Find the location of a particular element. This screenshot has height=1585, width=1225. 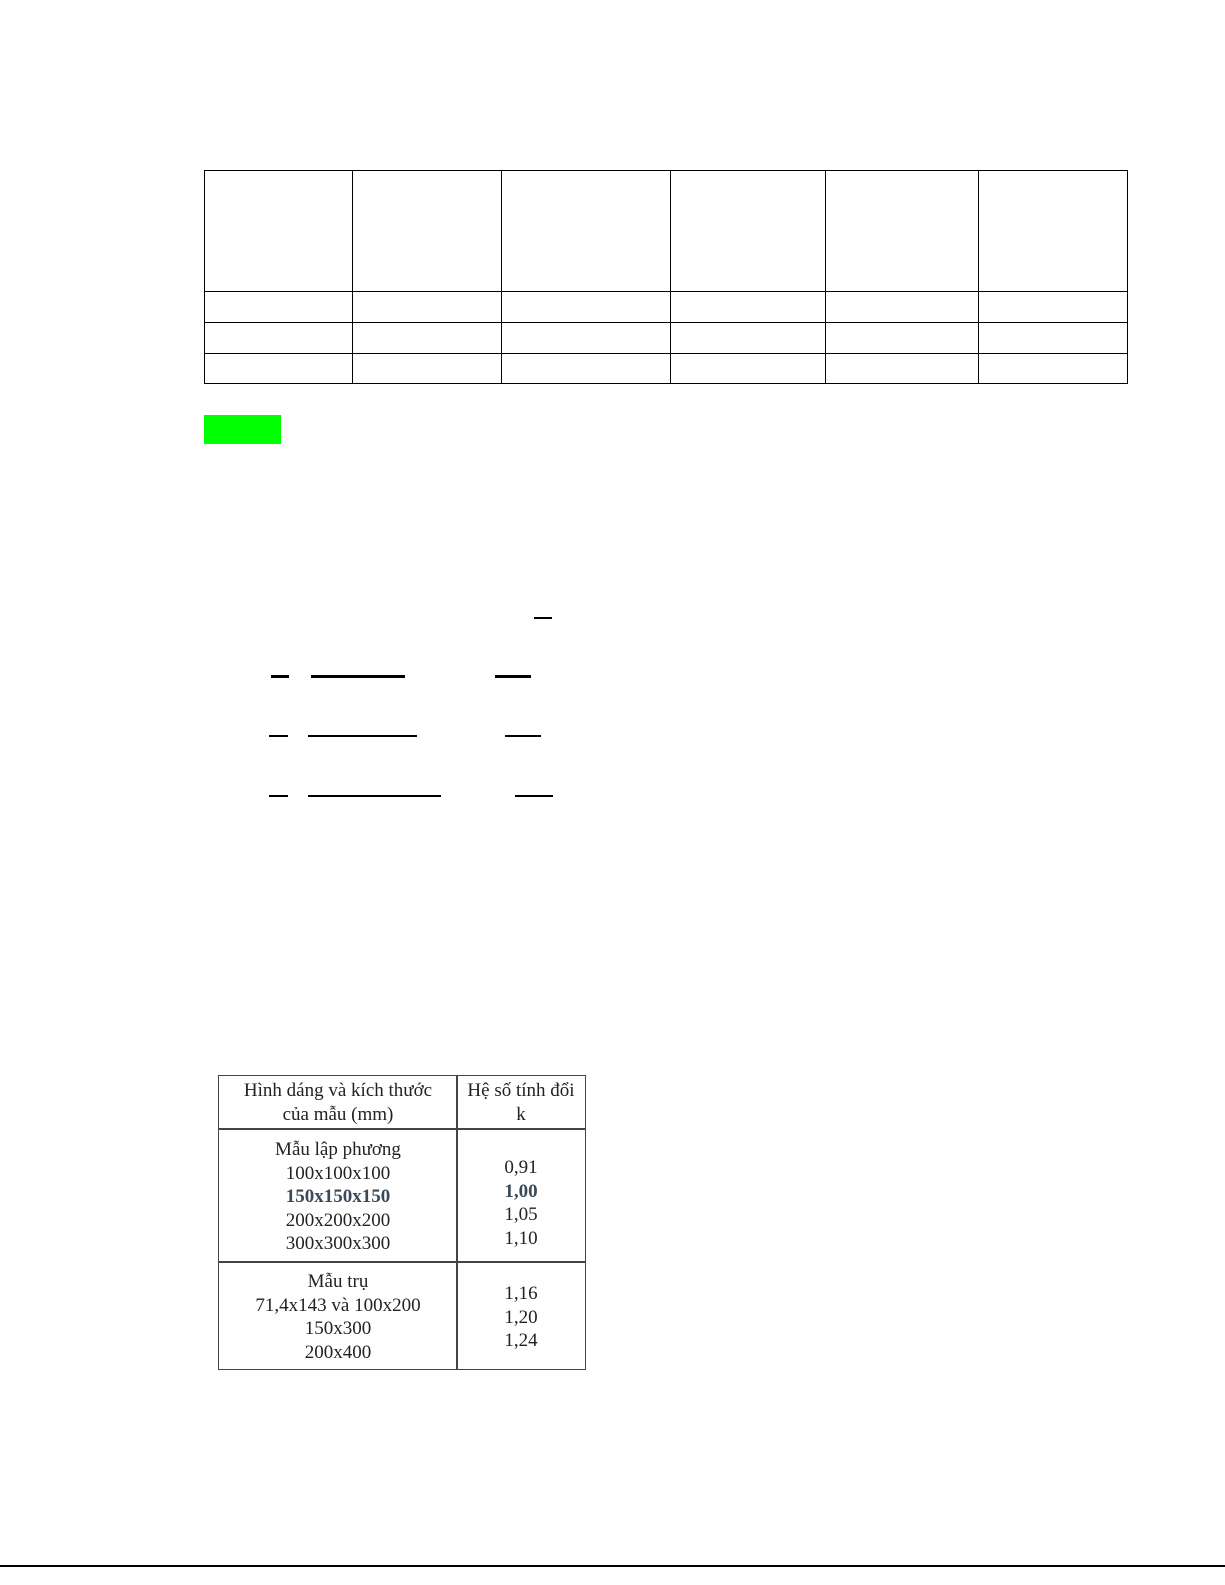

cube-k-values: 0,91 1,00 1,05 1,10 is located at coordinates (521, 1203).